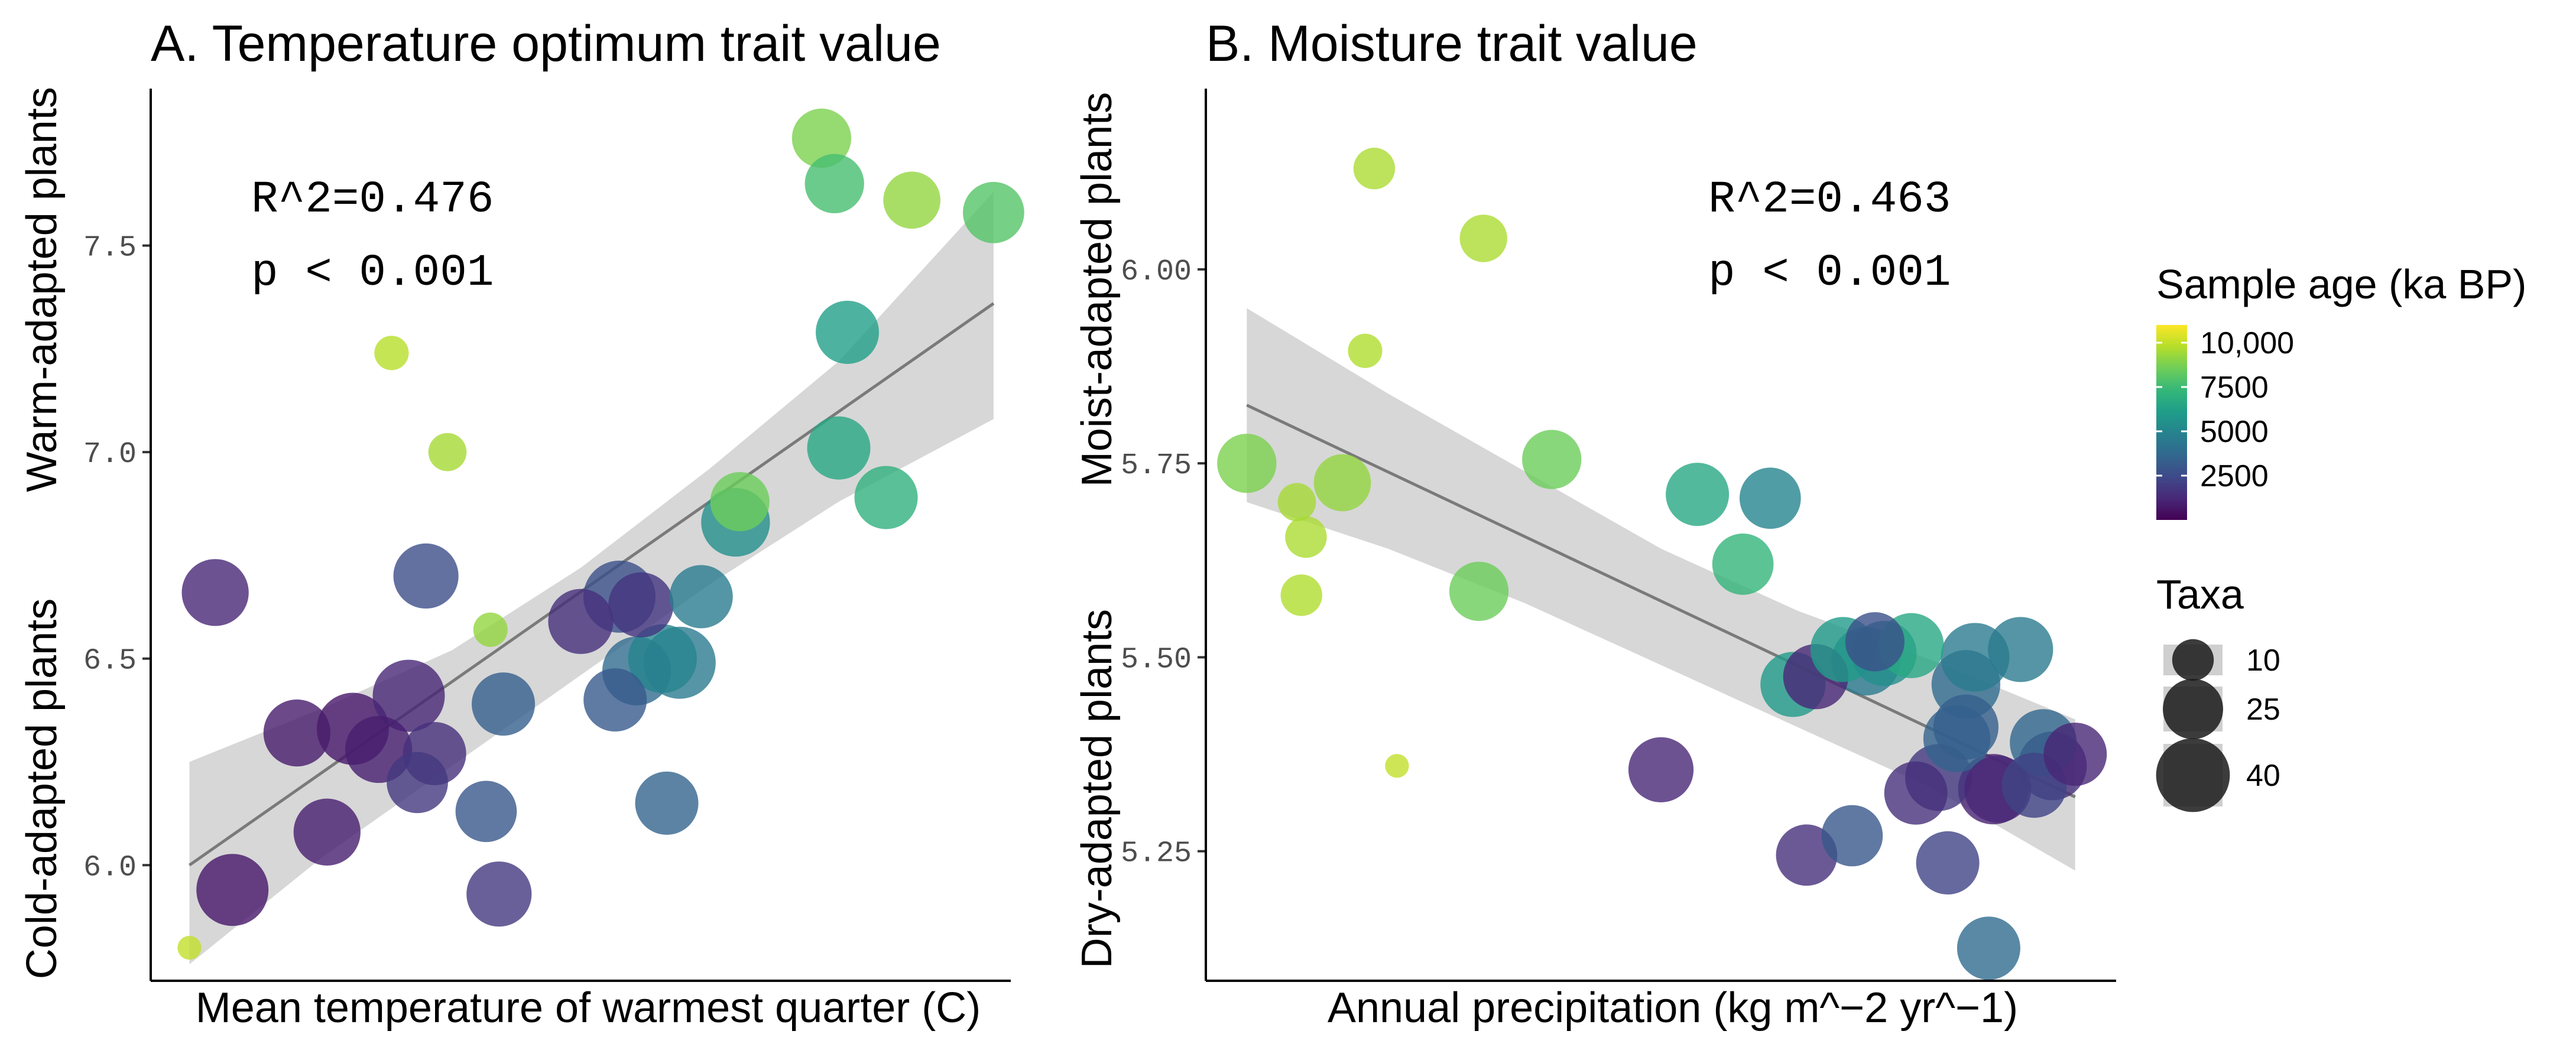  Describe the element at coordinates (2263, 661) in the screenshot. I see `size-legend-label: 10` at that location.